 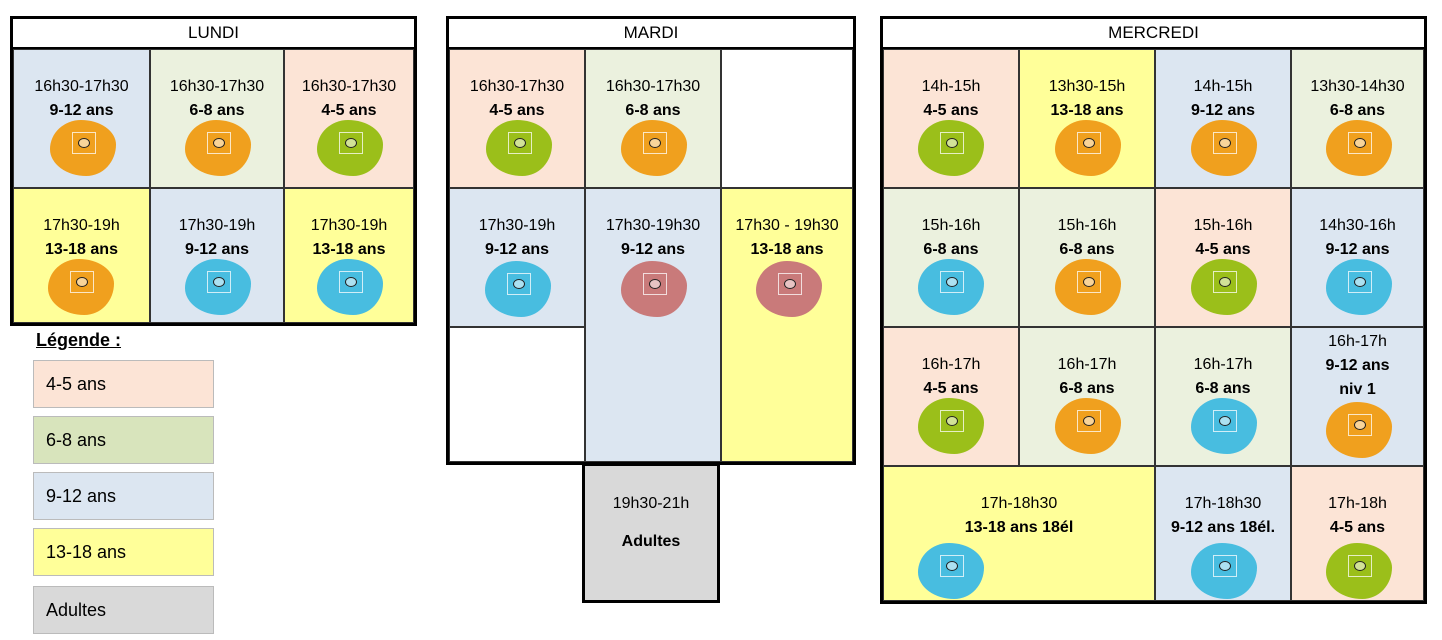 I want to click on cell-age: 13-18 ans 18él, so click(x=1019, y=527).